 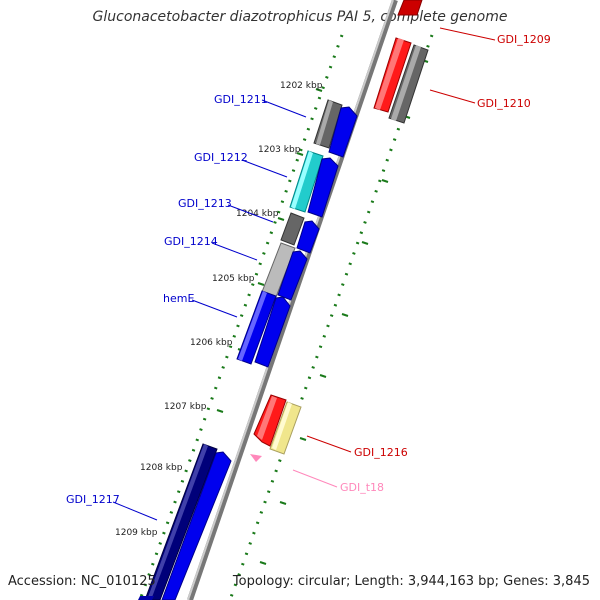 What do you see at coordinates (292, 275) in the screenshot?
I see `gene-gdi-1214-arrow` at bounding box center [292, 275].